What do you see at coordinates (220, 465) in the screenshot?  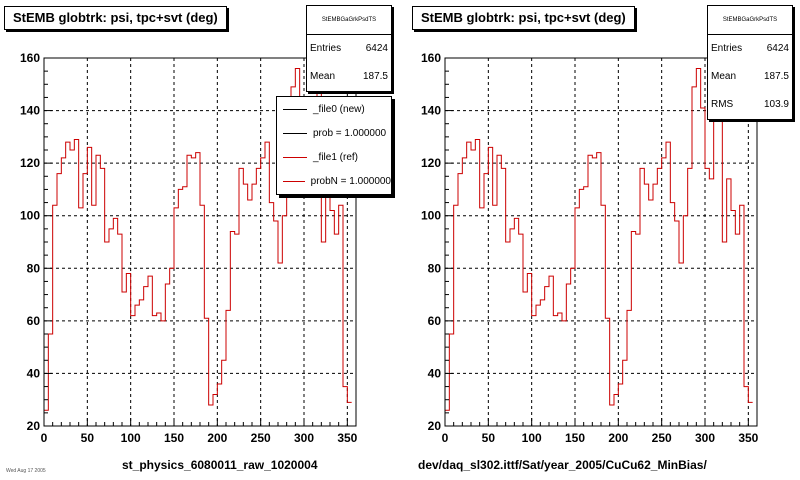 I see `left-footer-label: st_physics_6080011_raw_1020004` at bounding box center [220, 465].